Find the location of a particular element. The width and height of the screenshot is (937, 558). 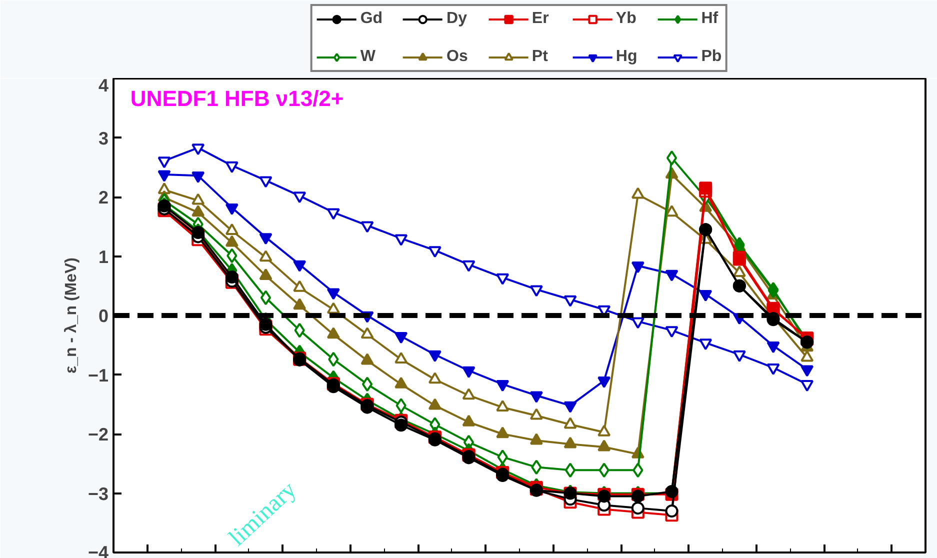

legend-label: Yb is located at coordinates (626, 19).